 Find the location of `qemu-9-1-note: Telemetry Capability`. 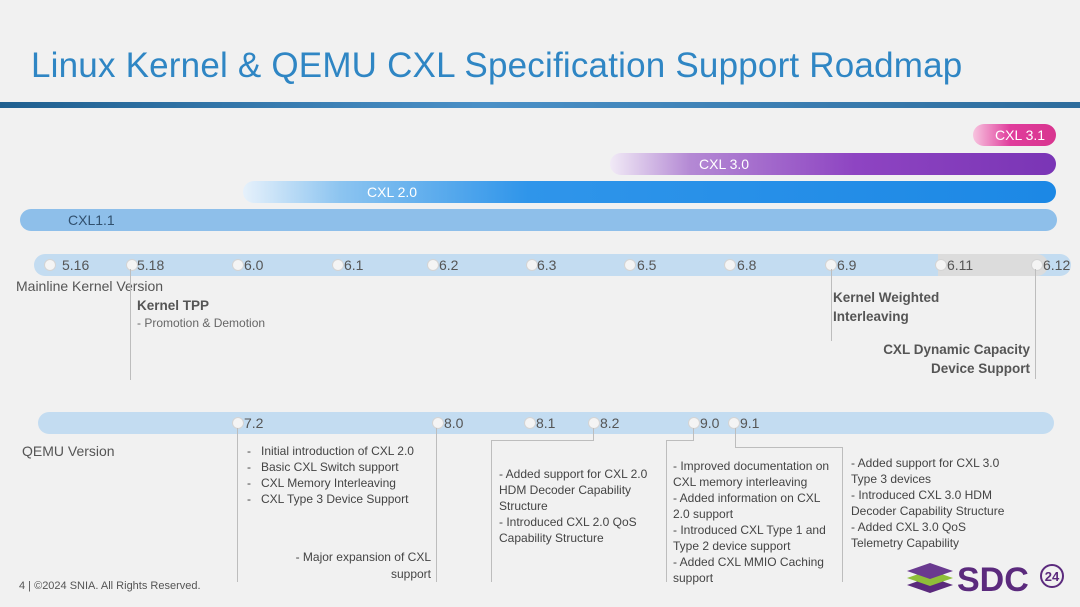

qemu-9-1-note: Telemetry Capability is located at coordinates (905, 543).